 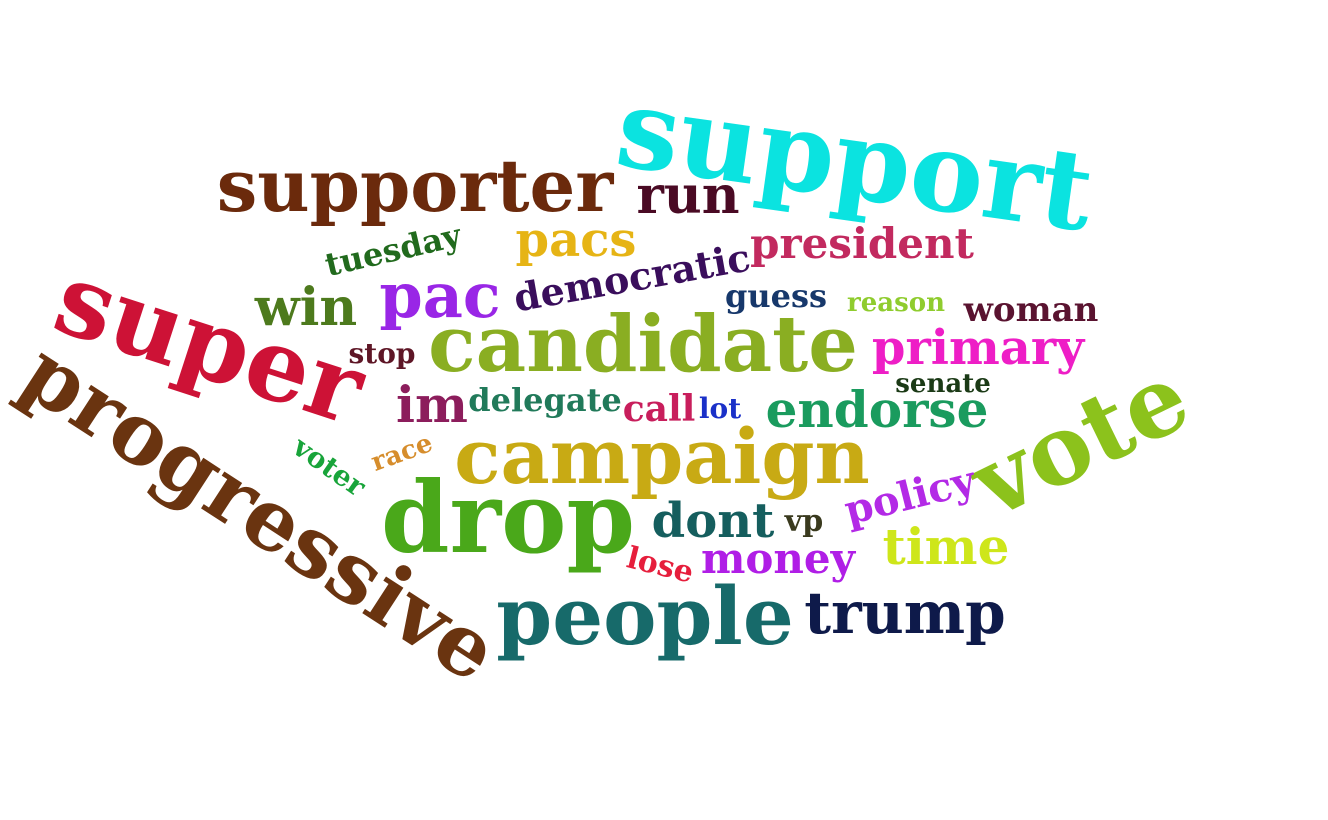 I want to click on word-time: time, so click(x=946, y=546).